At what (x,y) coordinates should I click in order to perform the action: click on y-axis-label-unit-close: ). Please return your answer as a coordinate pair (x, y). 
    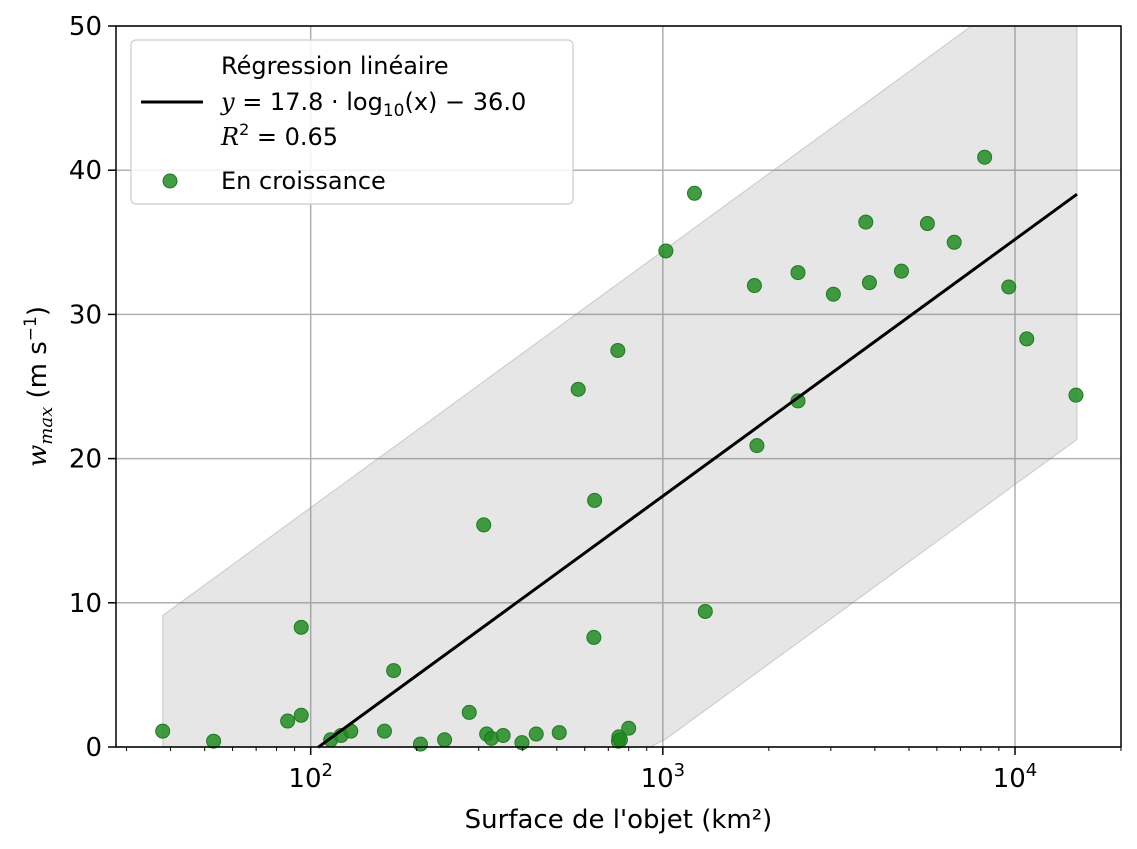
    Looking at the image, I should click on (38, 311).